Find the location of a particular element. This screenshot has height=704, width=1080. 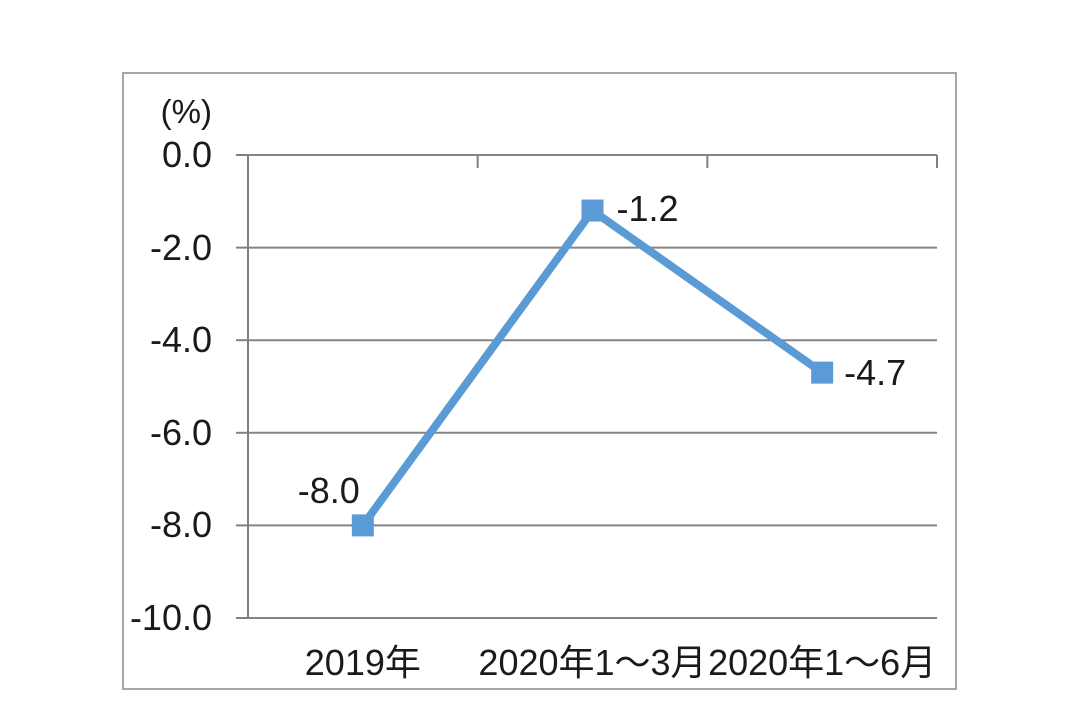

x-axis-category-label: 2020年1～6月 is located at coordinates (822, 662).